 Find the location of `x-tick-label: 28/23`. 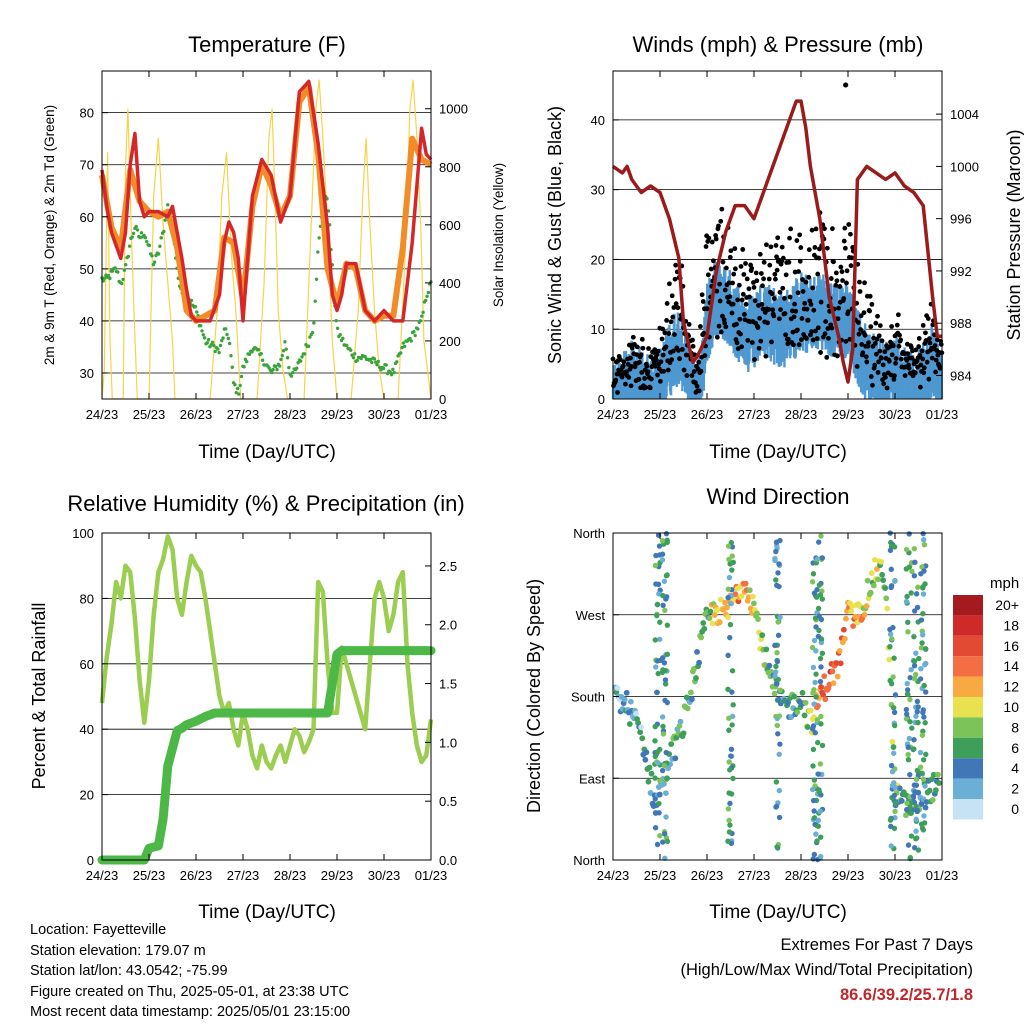

x-tick-label: 28/23 is located at coordinates (290, 875).